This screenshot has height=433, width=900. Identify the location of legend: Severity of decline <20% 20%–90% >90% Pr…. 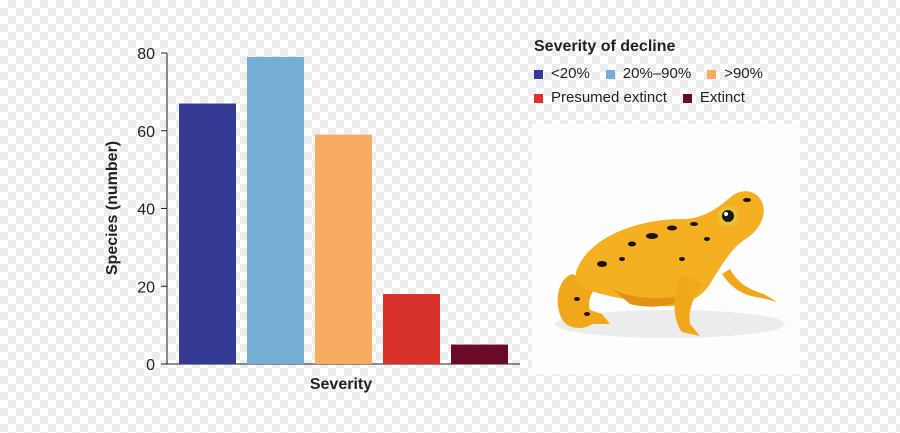
(699, 74).